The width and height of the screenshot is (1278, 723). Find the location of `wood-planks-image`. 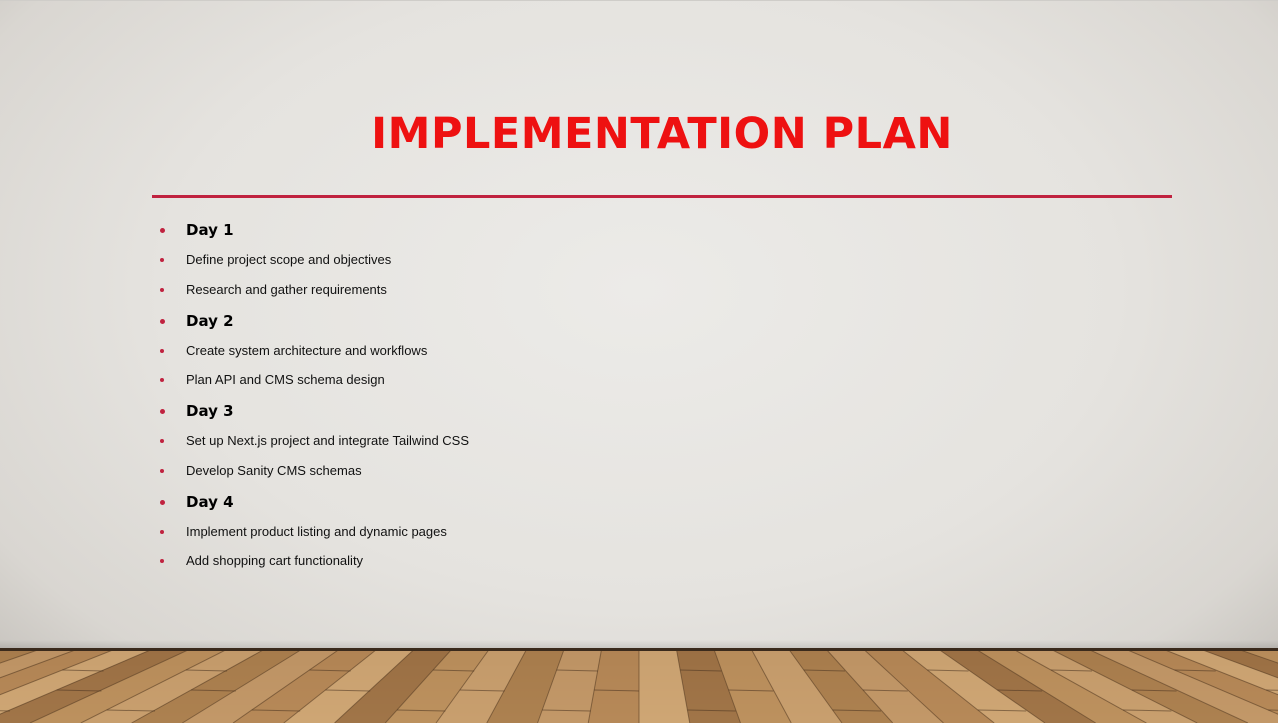

wood-planks-image is located at coordinates (639, 686).